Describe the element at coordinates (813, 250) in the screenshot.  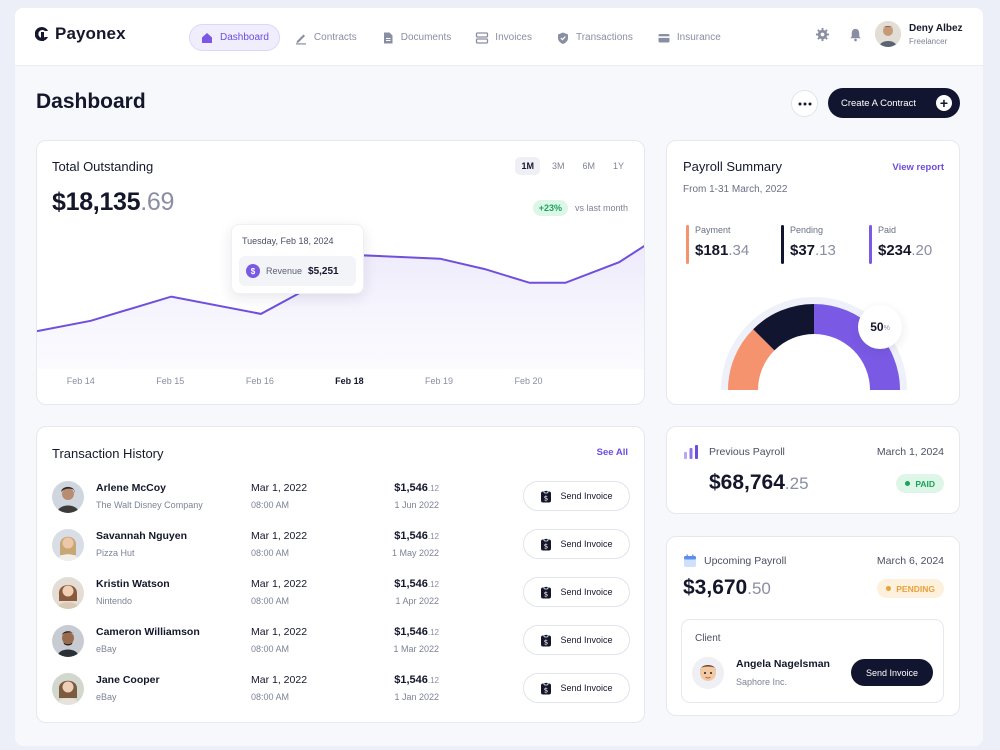
I see `stat-value: $37.13` at that location.